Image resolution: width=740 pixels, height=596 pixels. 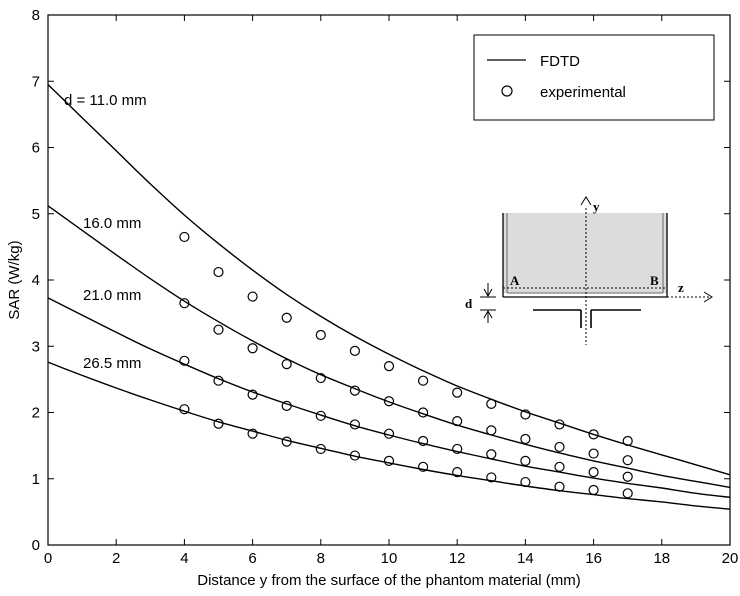 What do you see at coordinates (105, 100) in the screenshot?
I see `curve-label-d11: d = 11.0 mm` at bounding box center [105, 100].